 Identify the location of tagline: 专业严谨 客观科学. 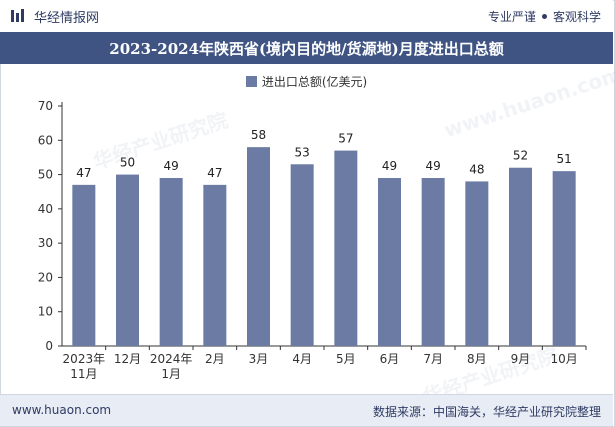
(544, 16).